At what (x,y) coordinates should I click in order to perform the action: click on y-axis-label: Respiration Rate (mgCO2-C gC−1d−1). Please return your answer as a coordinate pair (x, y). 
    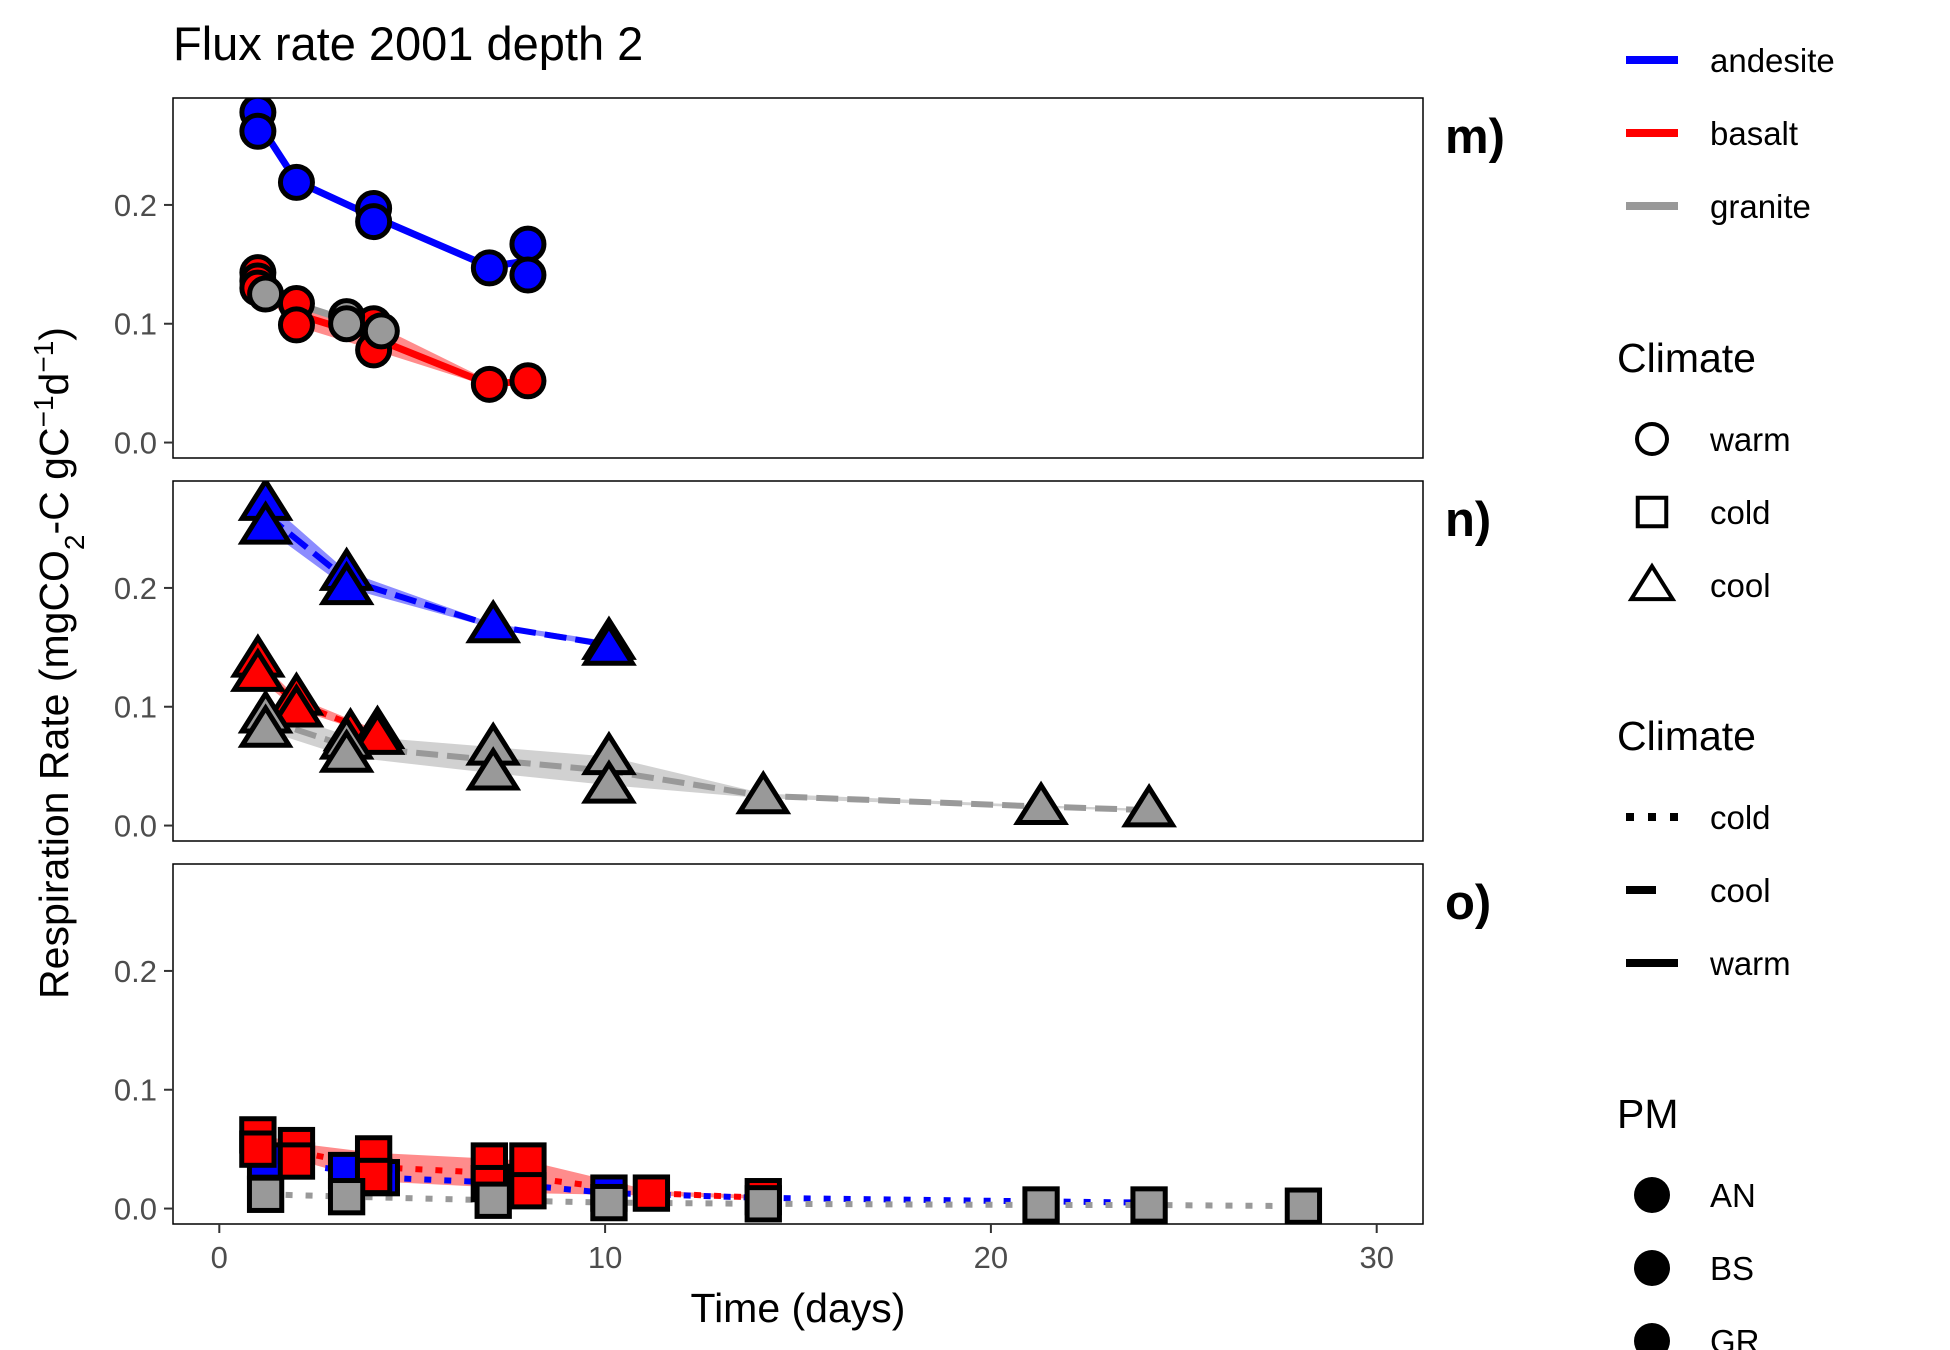
    Looking at the image, I should click on (59, 663).